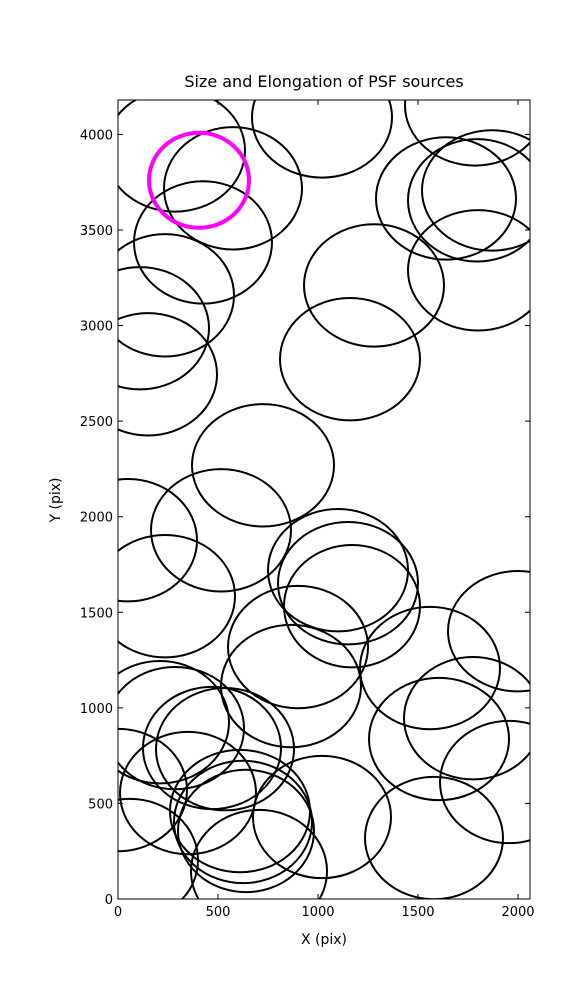 Image resolution: width=588 pixels, height=1004 pixels. What do you see at coordinates (56, 501) in the screenshot?
I see `y-axis-label: Y (pix)` at bounding box center [56, 501].